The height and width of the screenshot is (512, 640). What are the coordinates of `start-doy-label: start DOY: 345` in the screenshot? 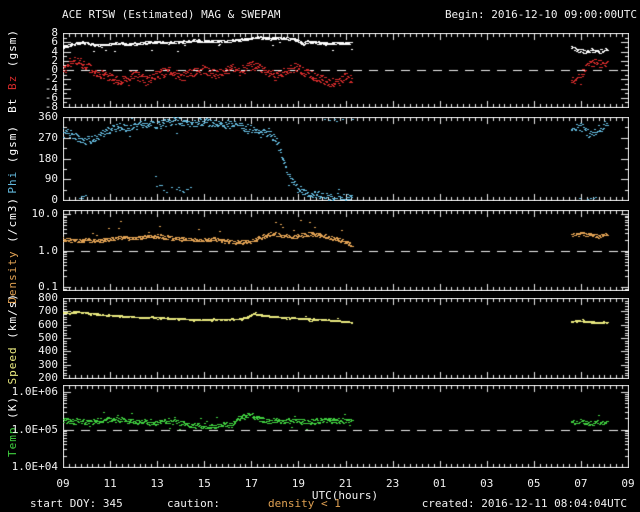 It's located at (76, 503).